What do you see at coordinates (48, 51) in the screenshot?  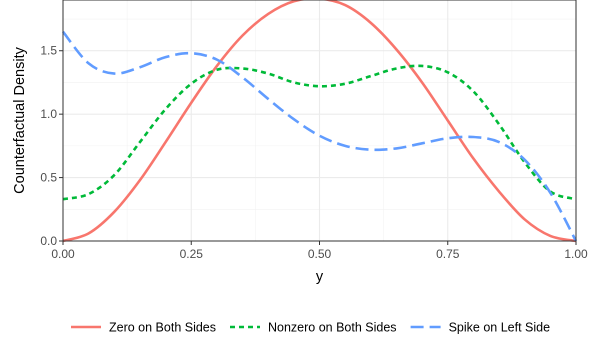 I see `y-tick-label: 1.5` at bounding box center [48, 51].